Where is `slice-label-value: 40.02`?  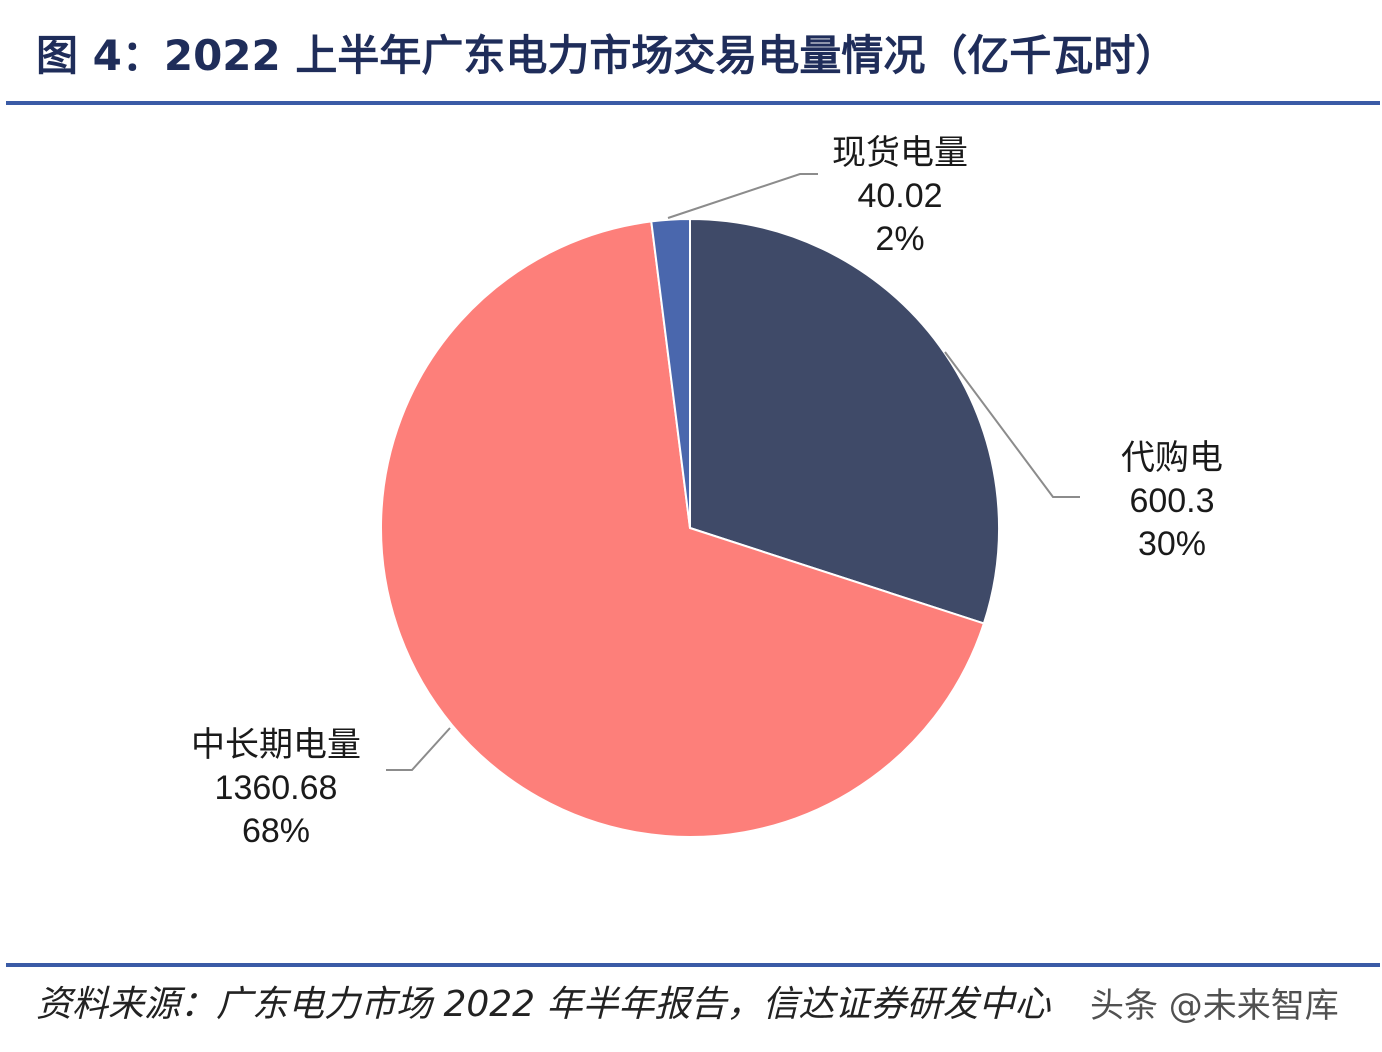
slice-label-value: 40.02 is located at coordinates (900, 196).